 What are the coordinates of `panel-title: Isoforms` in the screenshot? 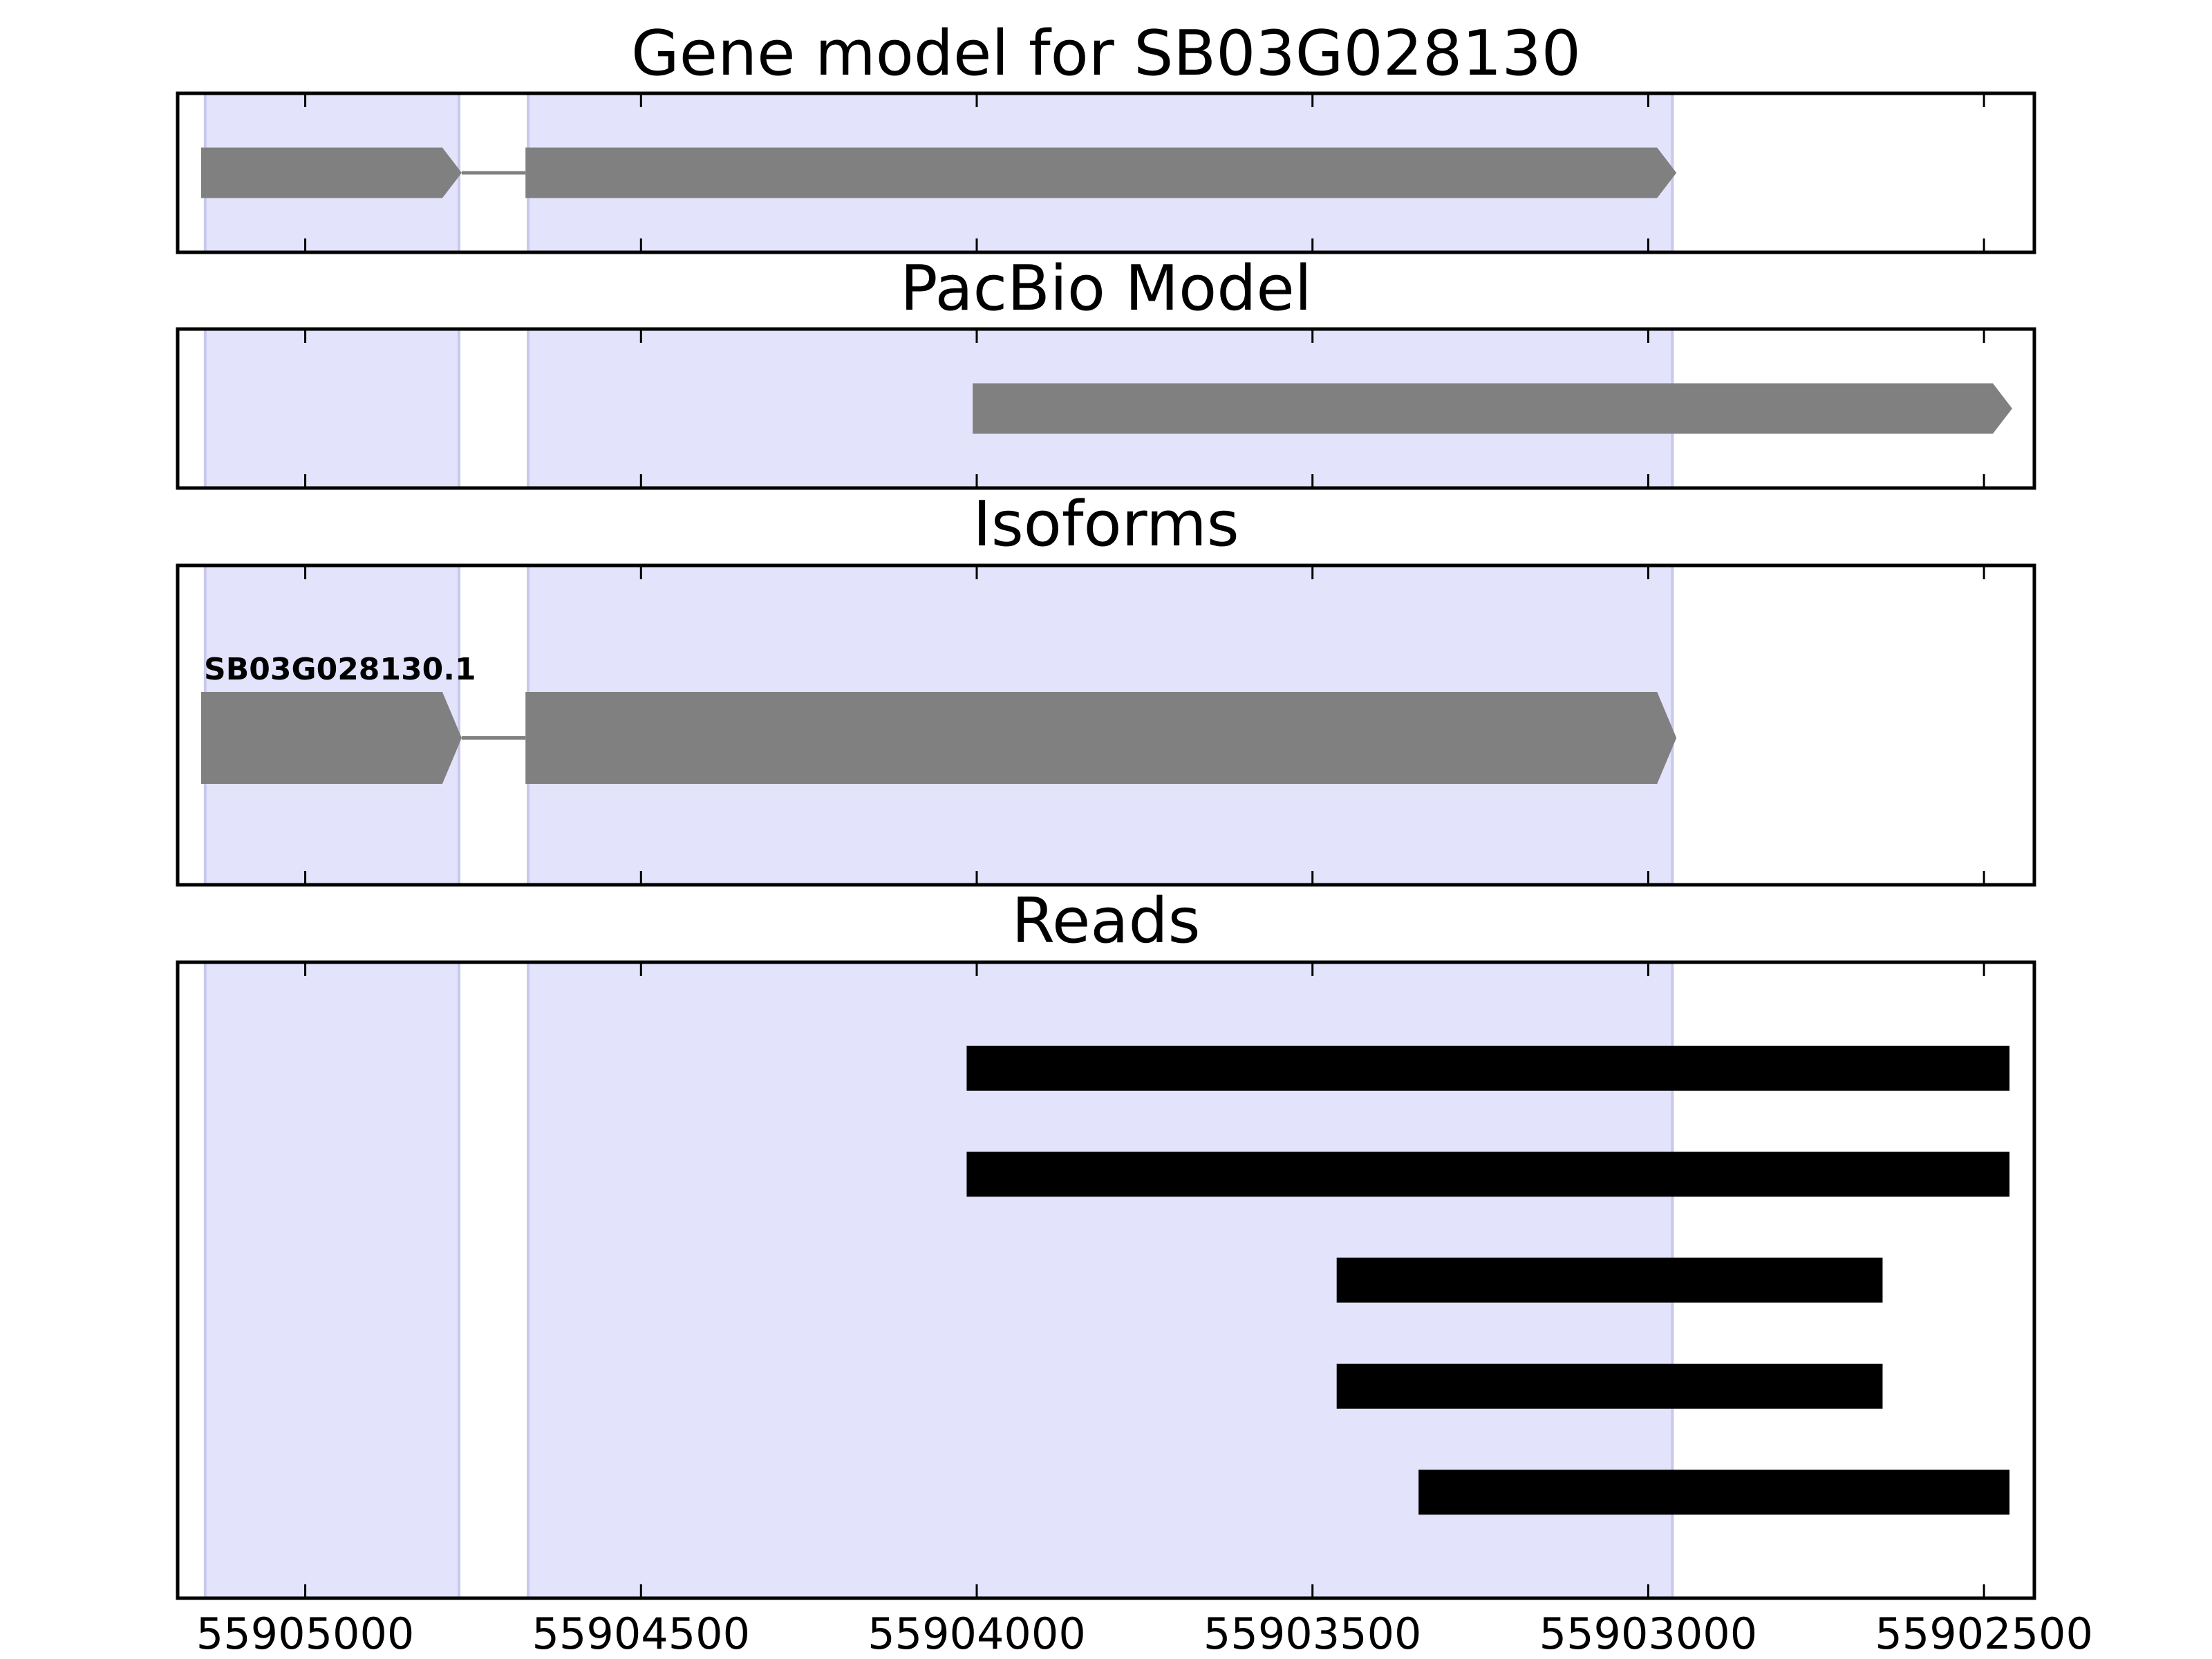 It's located at (1106, 524).